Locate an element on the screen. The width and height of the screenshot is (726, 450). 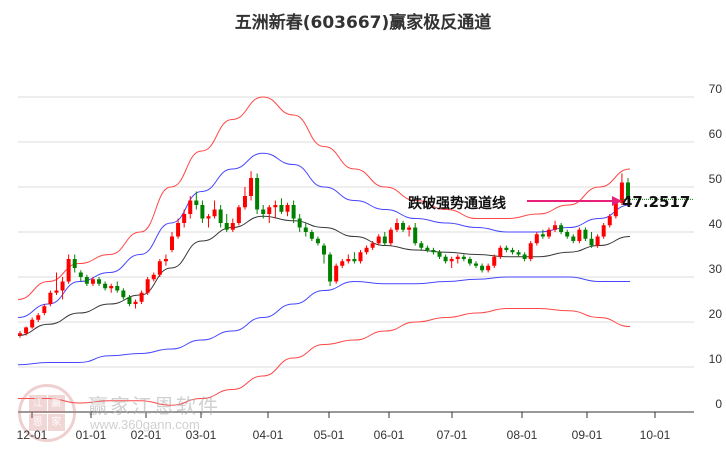
x-tick-label: 03-01 is located at coordinates (201, 435).